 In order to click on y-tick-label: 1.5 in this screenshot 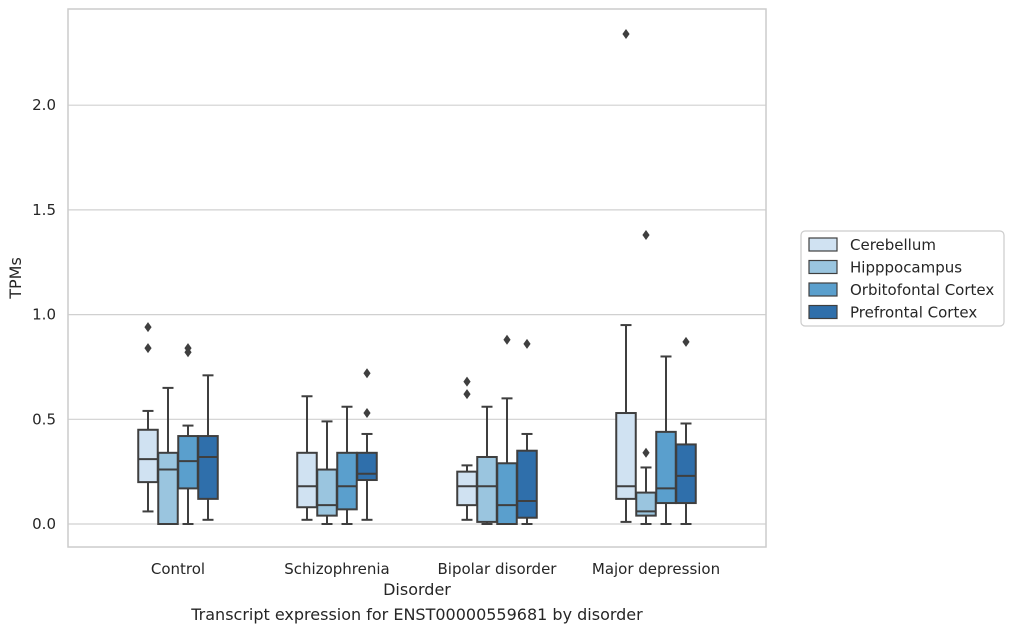, I will do `click(44, 210)`.